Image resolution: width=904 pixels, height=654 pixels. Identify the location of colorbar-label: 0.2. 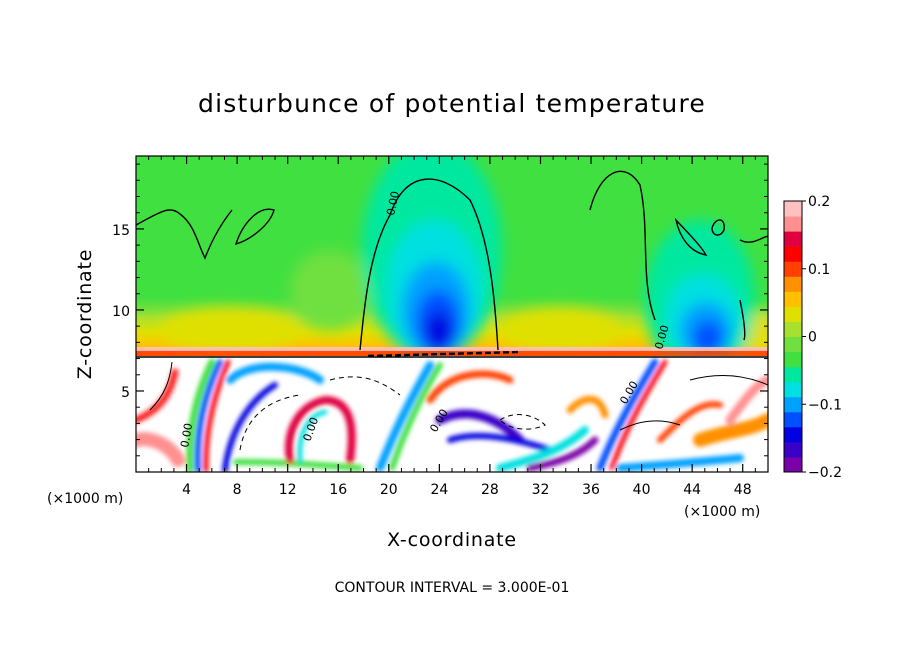
(819, 202).